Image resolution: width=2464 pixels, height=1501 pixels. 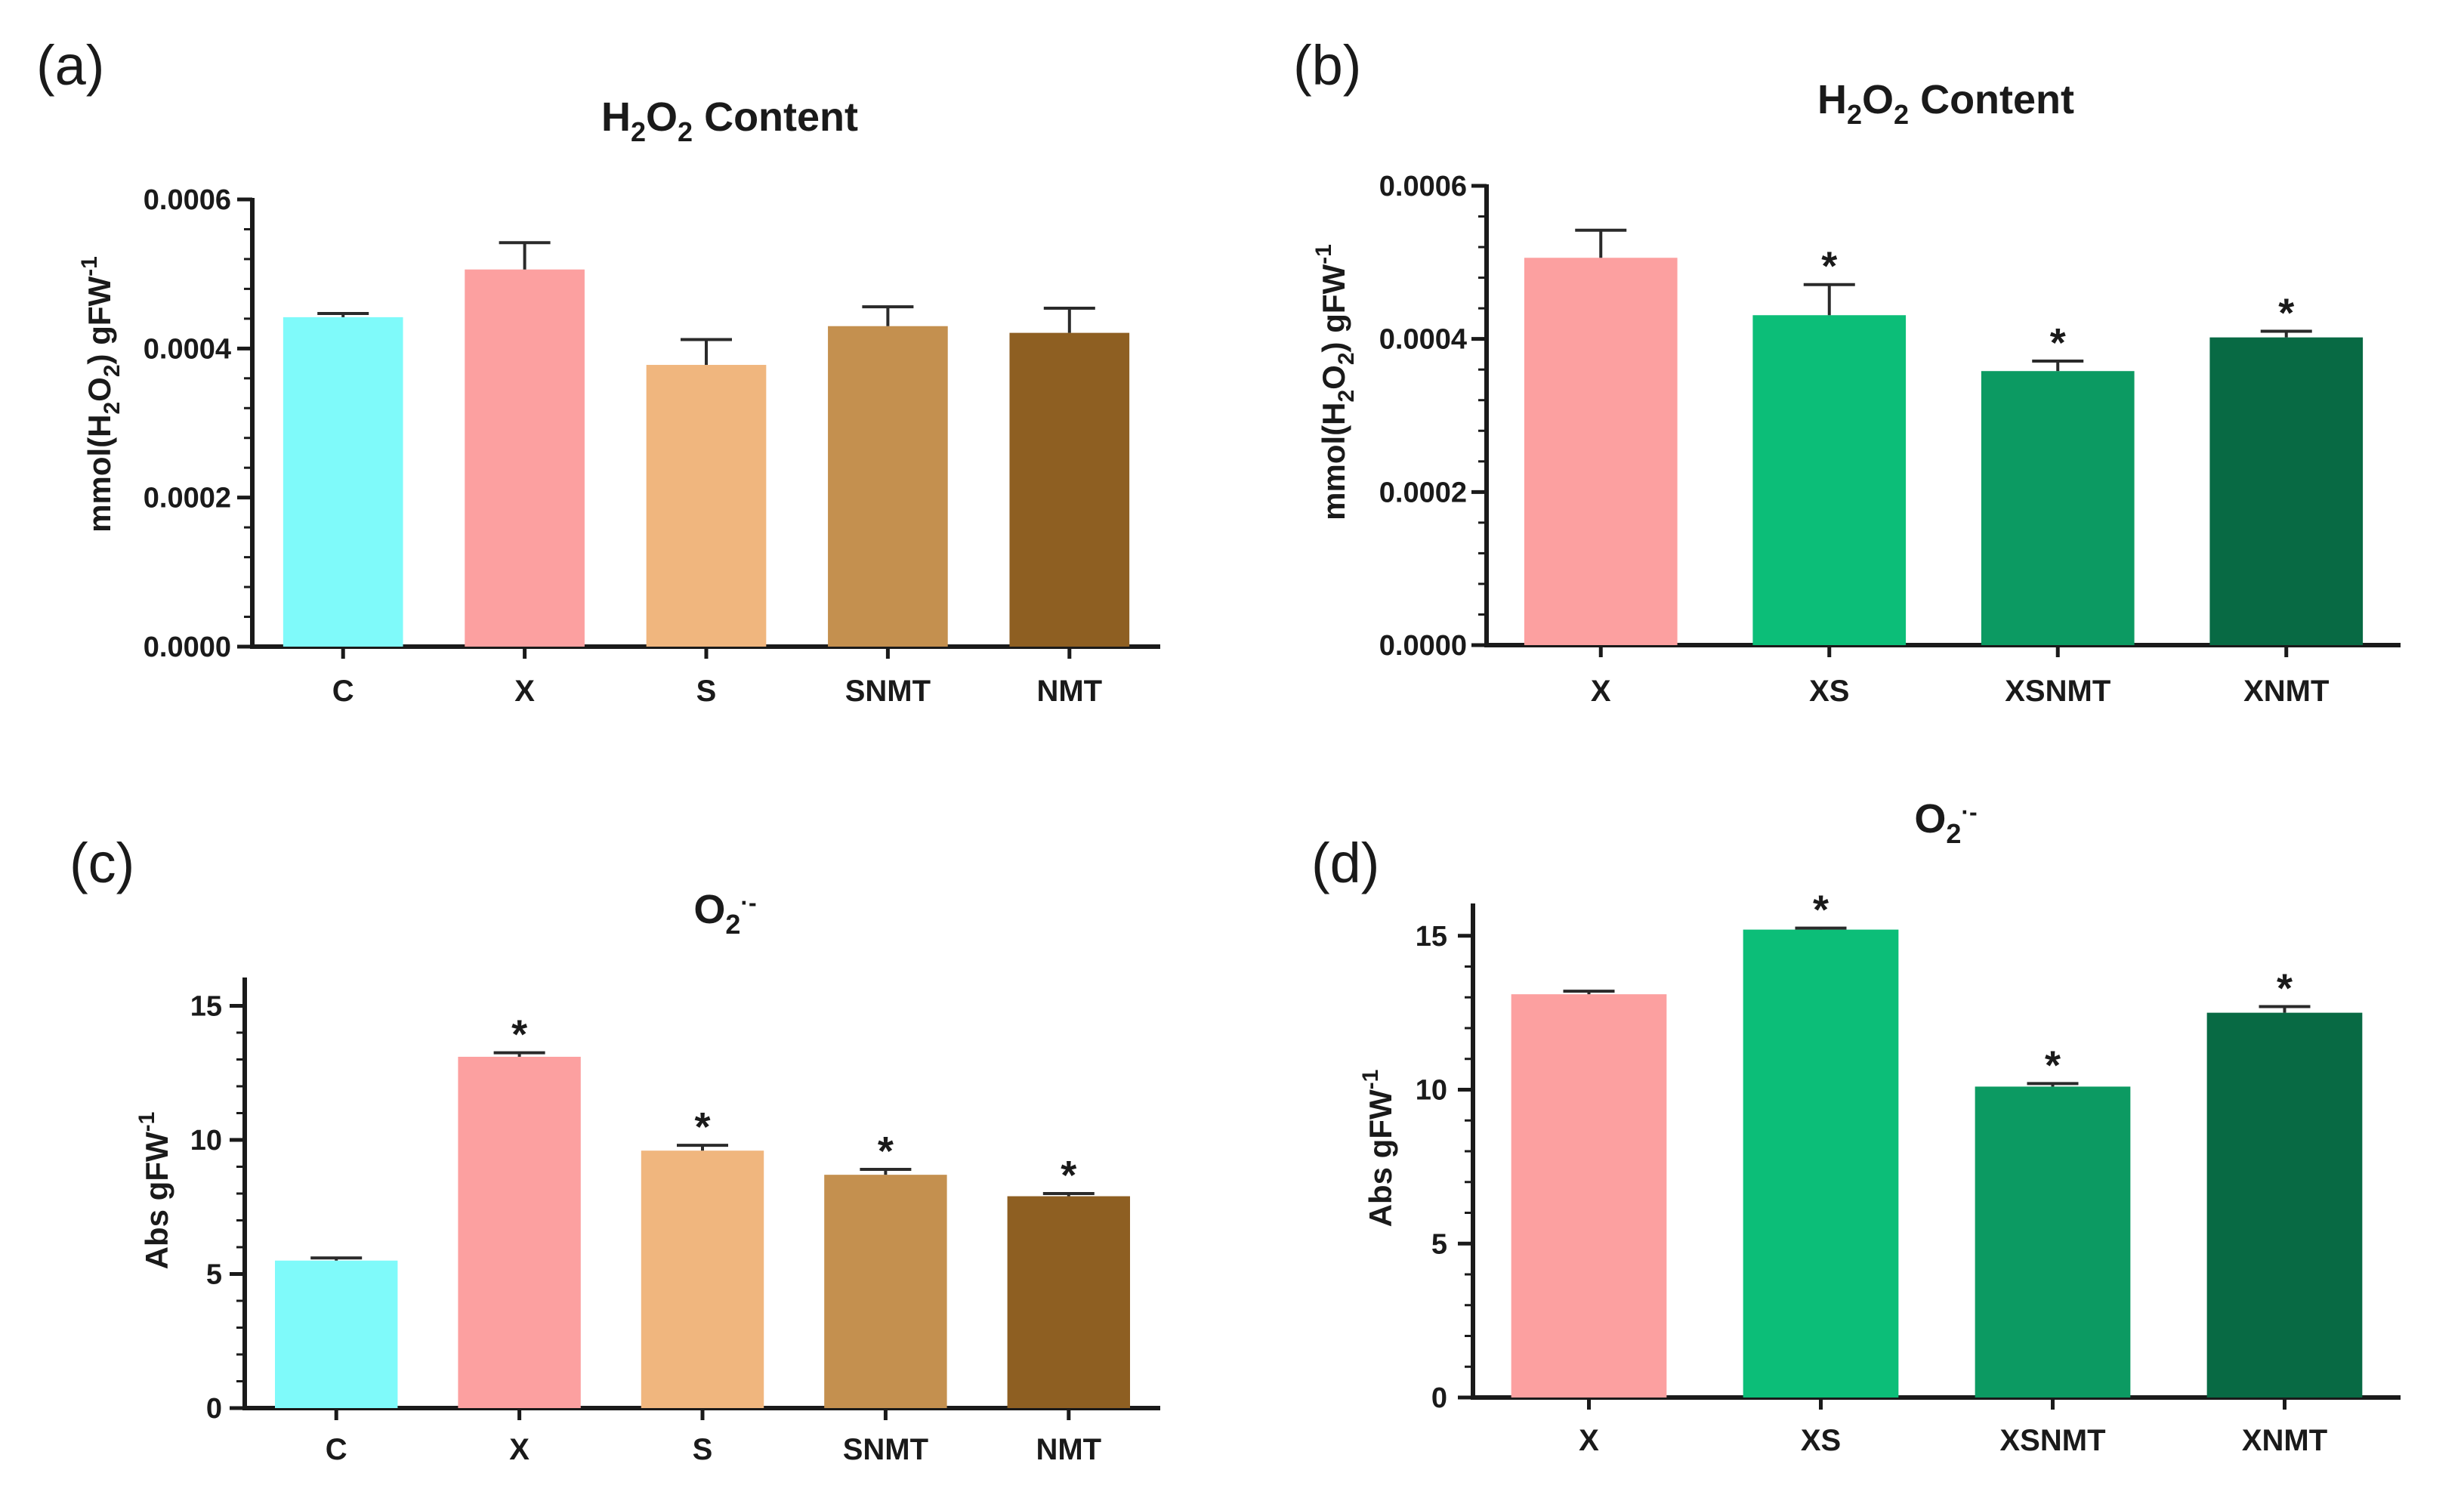 I want to click on bars: * * * *, so click(x=703, y=1210).